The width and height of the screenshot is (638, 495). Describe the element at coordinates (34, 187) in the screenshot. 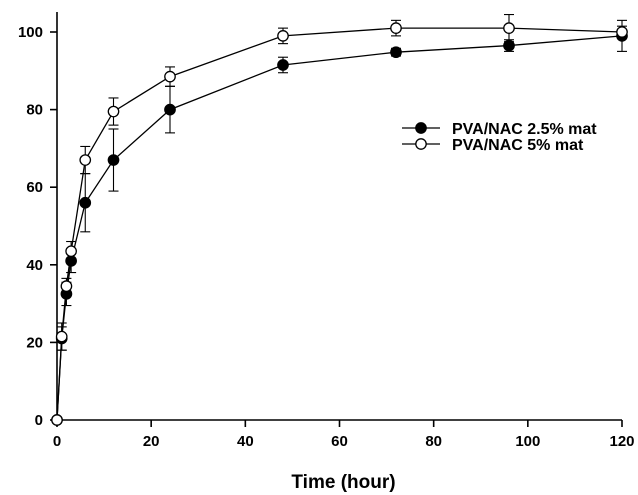

I see `y-tick-label: 60` at that location.